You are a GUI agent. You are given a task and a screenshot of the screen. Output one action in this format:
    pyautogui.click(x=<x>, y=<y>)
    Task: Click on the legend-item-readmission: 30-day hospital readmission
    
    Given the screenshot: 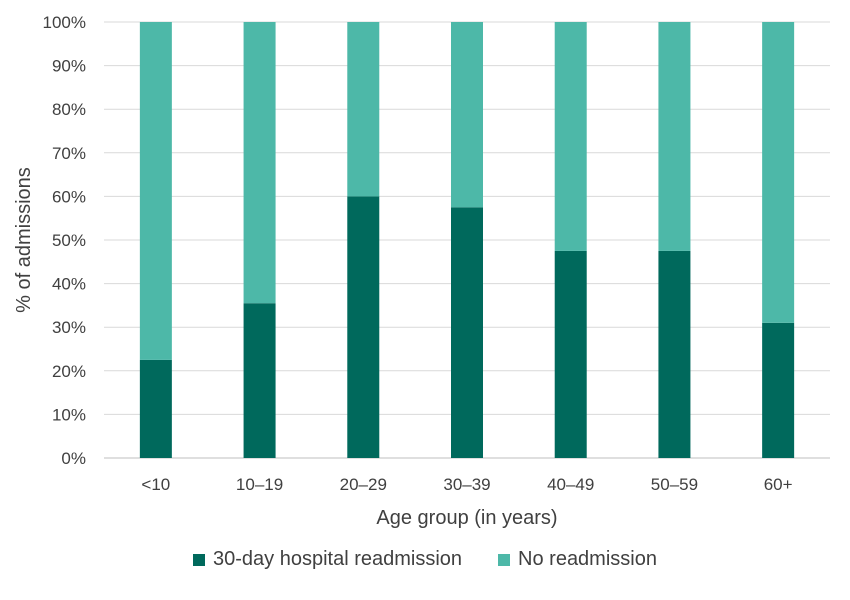 What is the action you would take?
    pyautogui.click(x=327, y=559)
    